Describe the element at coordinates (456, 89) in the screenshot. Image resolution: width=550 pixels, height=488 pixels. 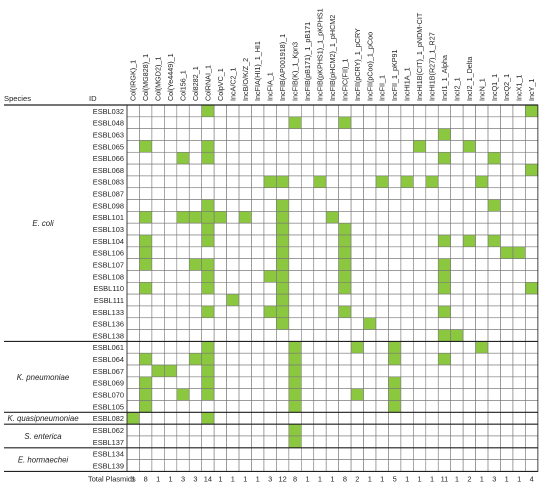
I see `column-label-inci2-1: IncI2_1` at that location.